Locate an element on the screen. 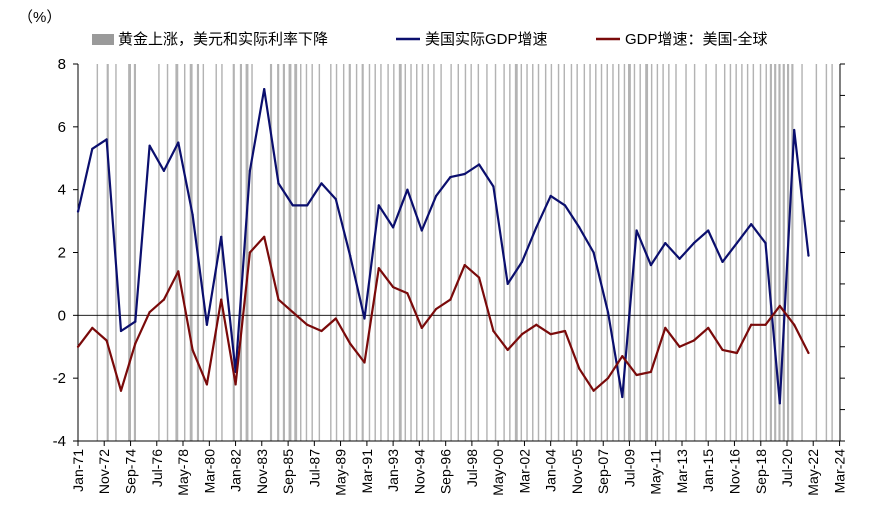  x-tick-label: May-22 is located at coordinates (813, 472).